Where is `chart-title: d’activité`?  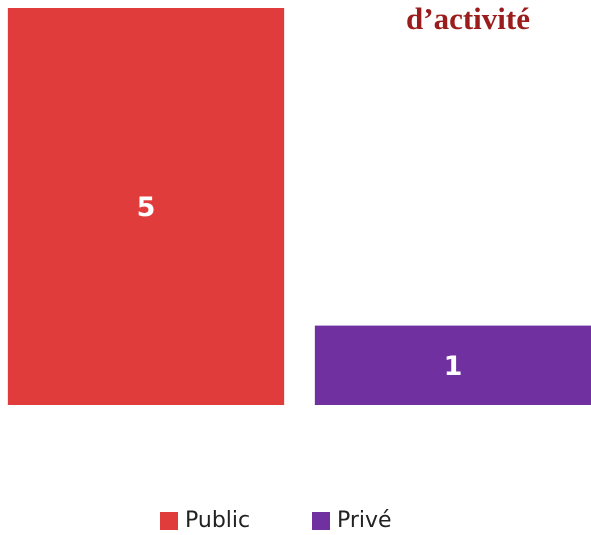
chart-title: d’activité is located at coordinates (468, 18).